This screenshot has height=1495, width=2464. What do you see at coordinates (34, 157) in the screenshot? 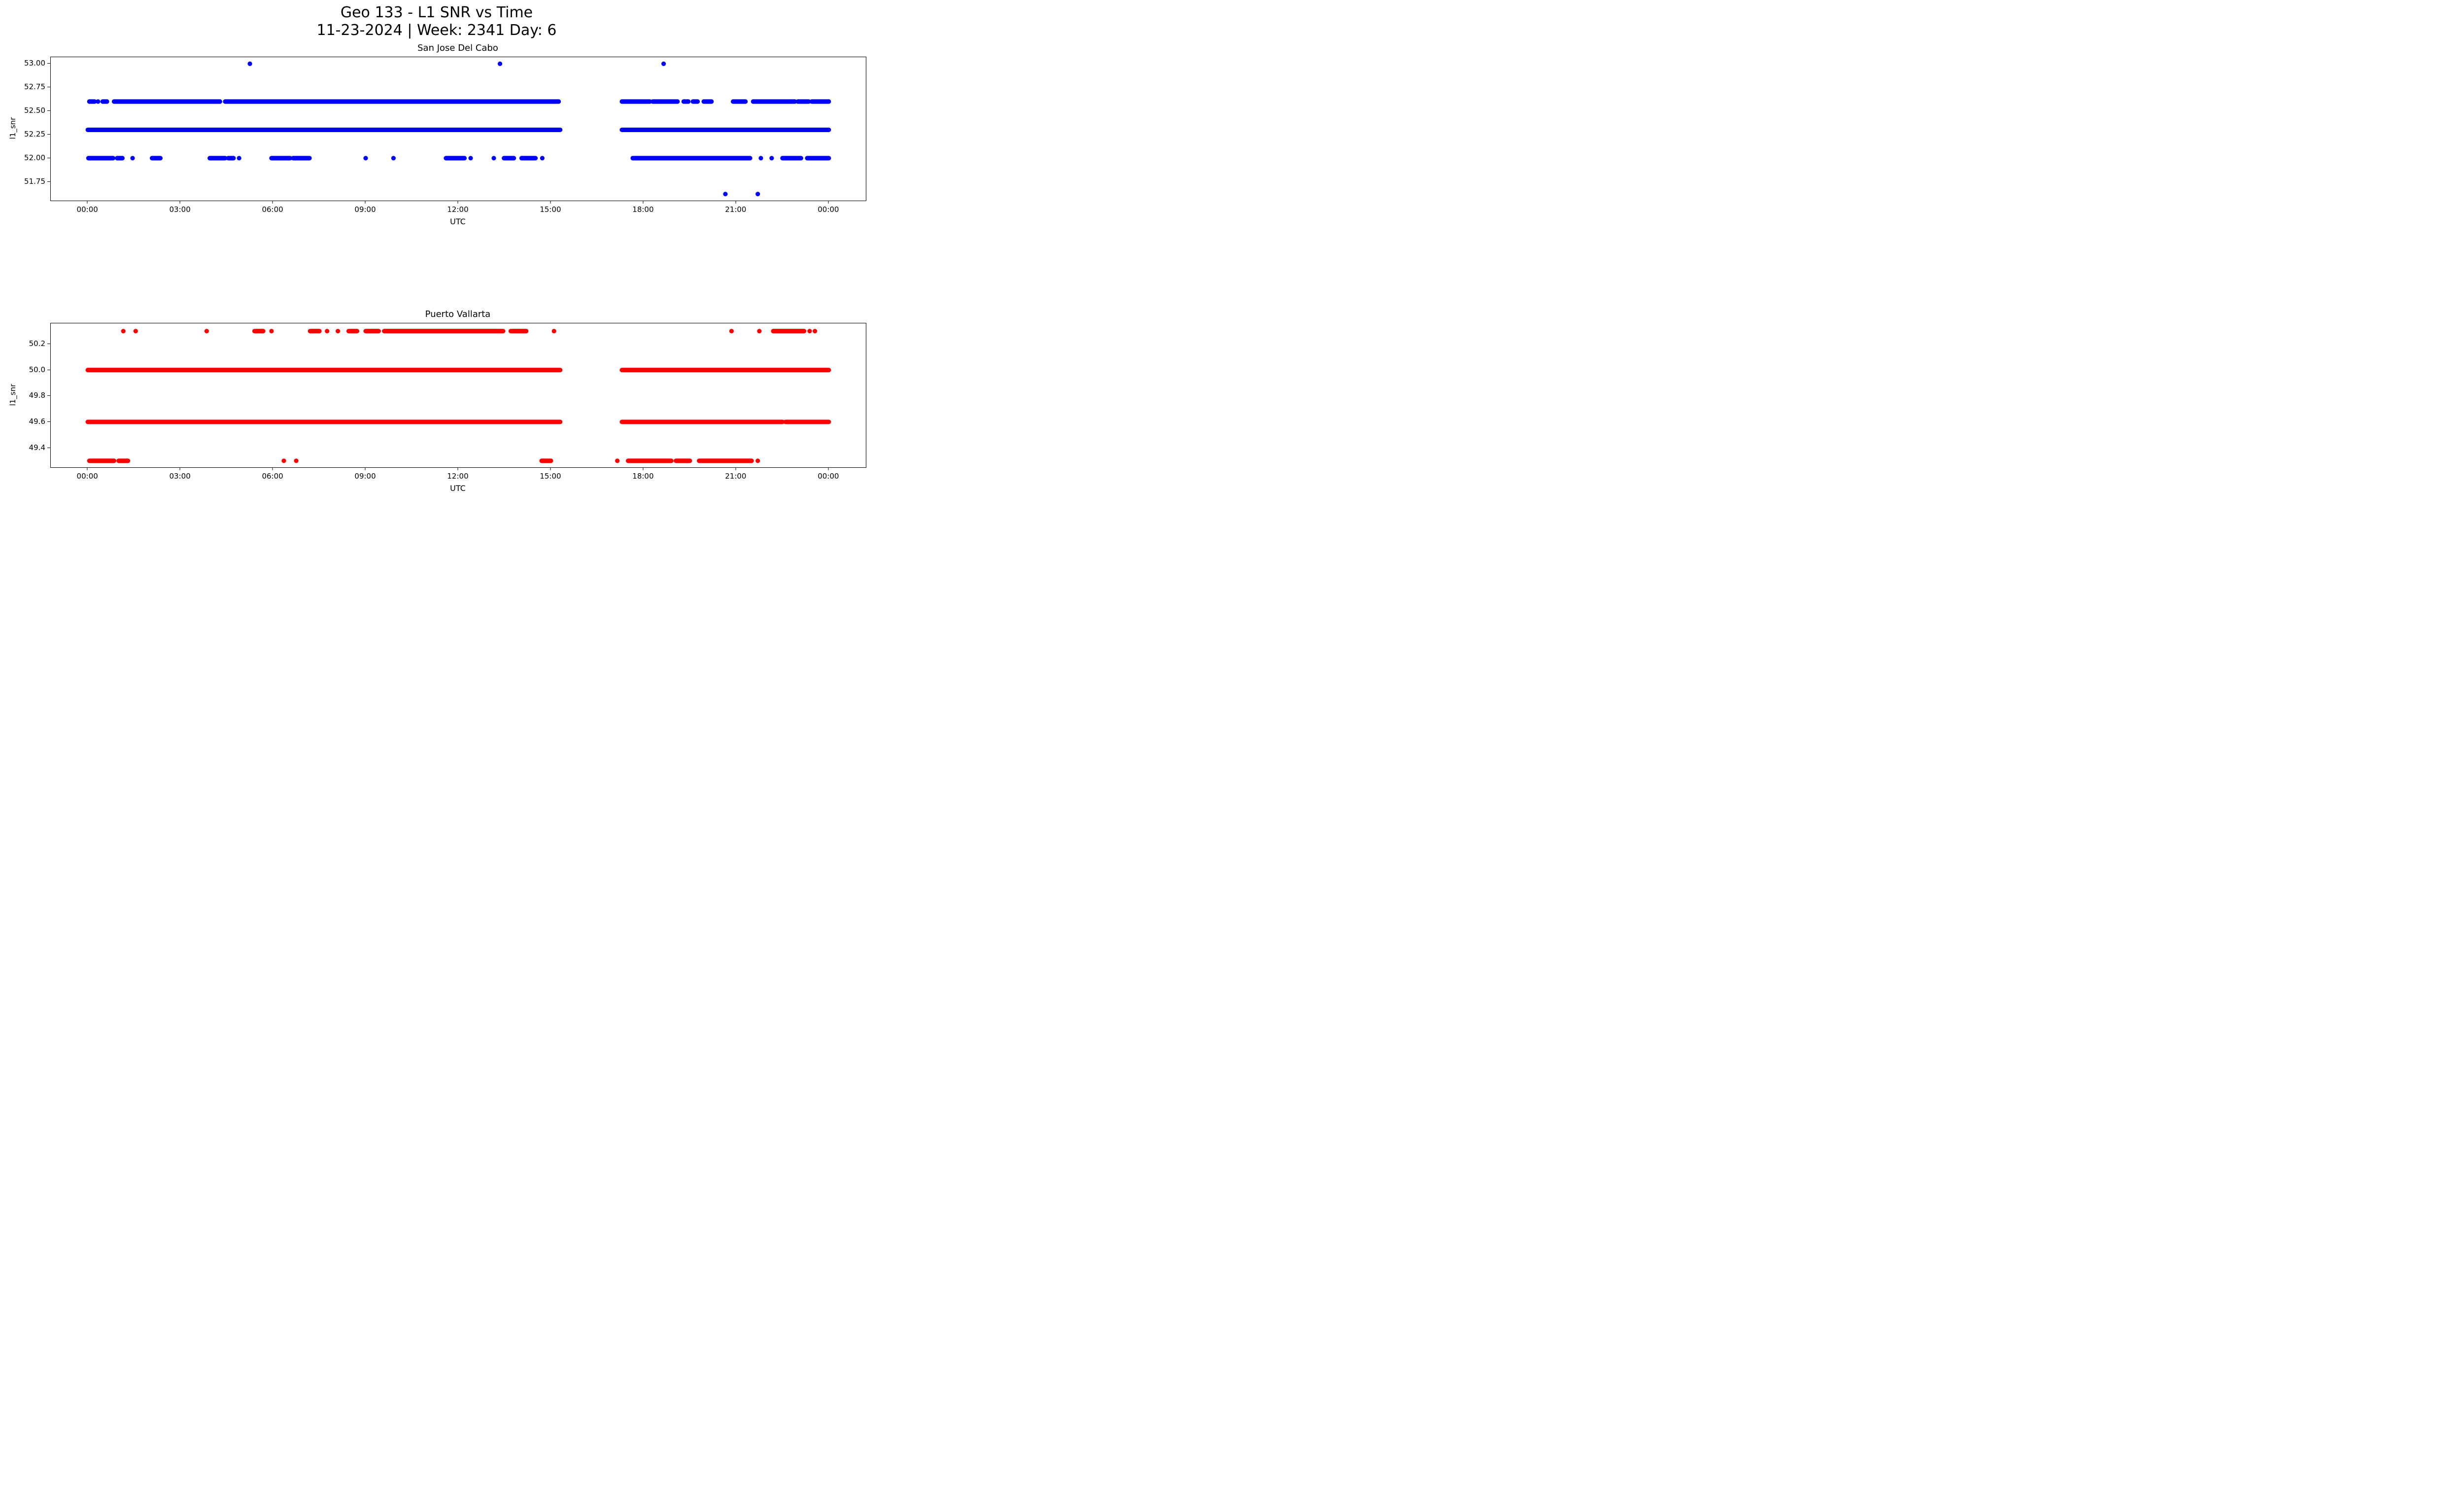
I see `y-tick-label: 52.00` at bounding box center [34, 157].